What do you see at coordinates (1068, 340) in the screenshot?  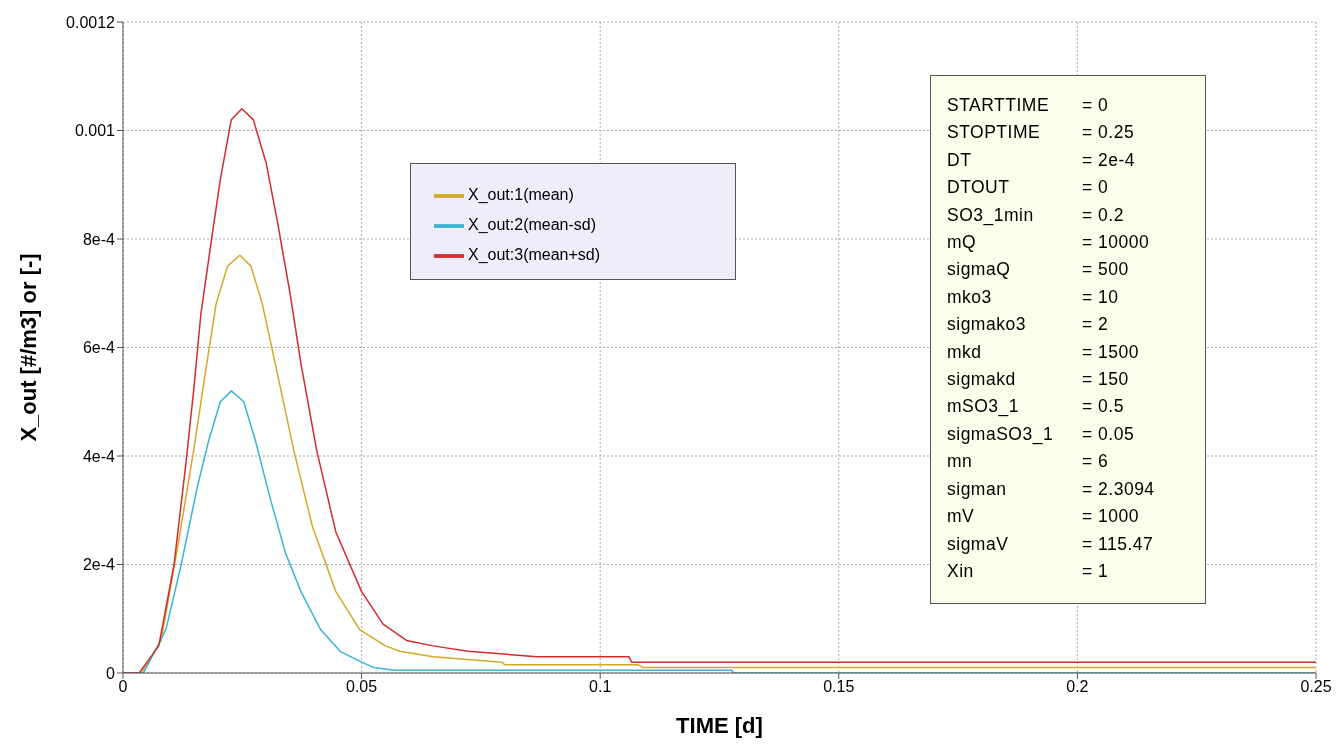 I see `parameter-panel: STARTTIME = 0 STOPTIME = 0.25 DT = 2e-4 DTOUT = 0 SO3_1min = 0.2 mQ = 10000 sigmaQ = 500 mko3 = 10 sigmako3 = 2 mkd = 1500 sigmakd = 150 mSO3_1 = 0.5 sigmaSO3_1 = 0.05 mn = 6 sigman = 2.3094 mV = 1000 sigmaV = 115.47 Xin = 1` at bounding box center [1068, 340].